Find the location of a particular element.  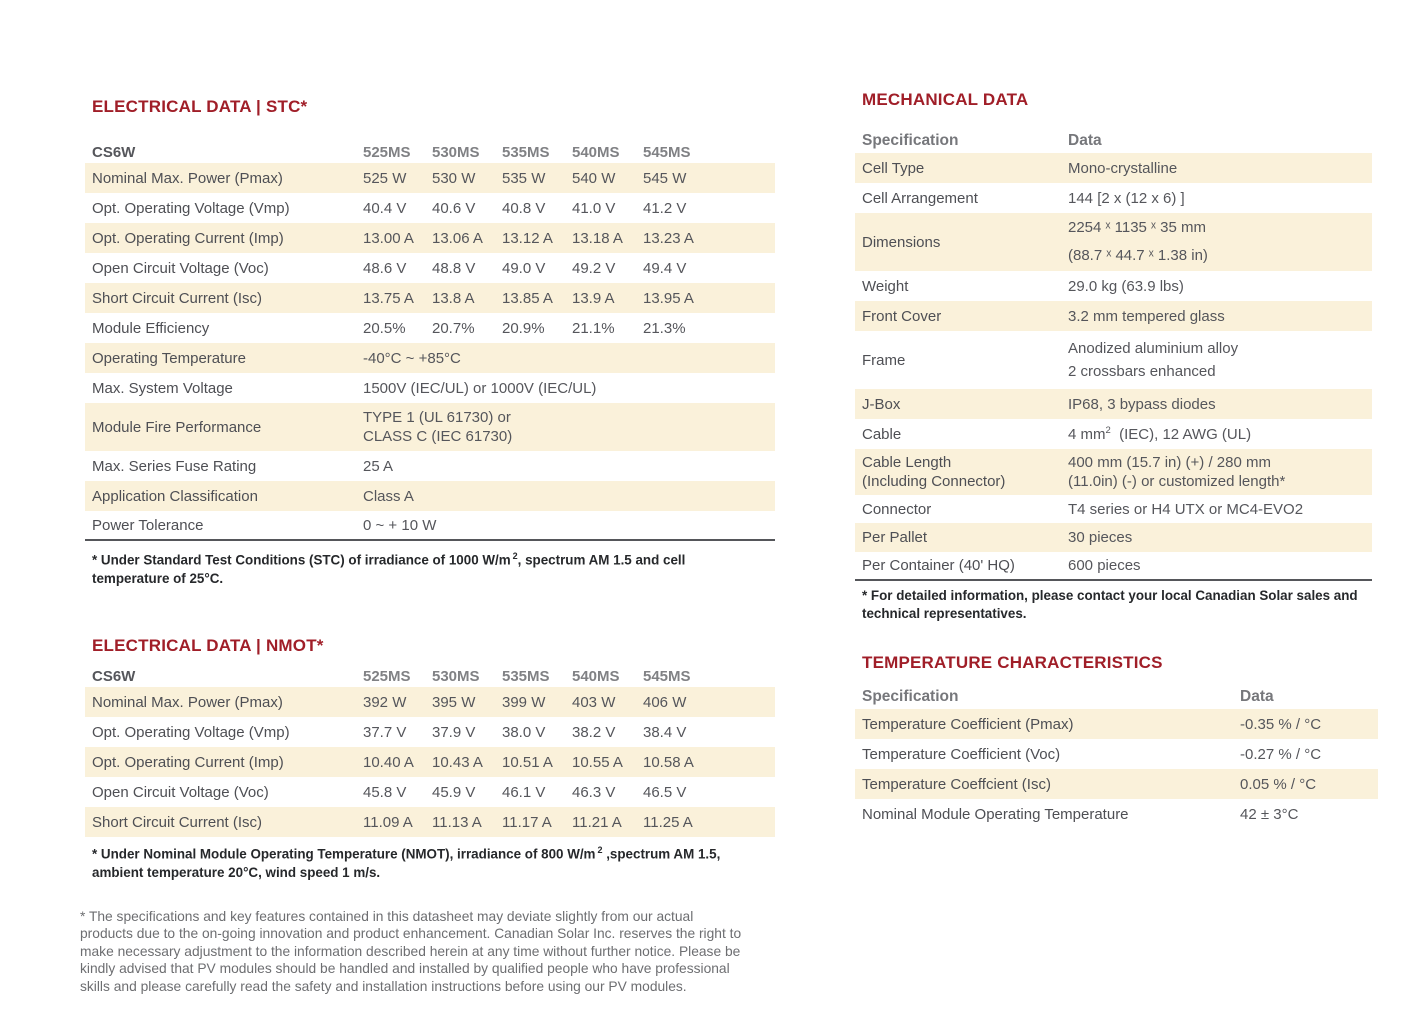

spec-label: Connector is located at coordinates (897, 509).